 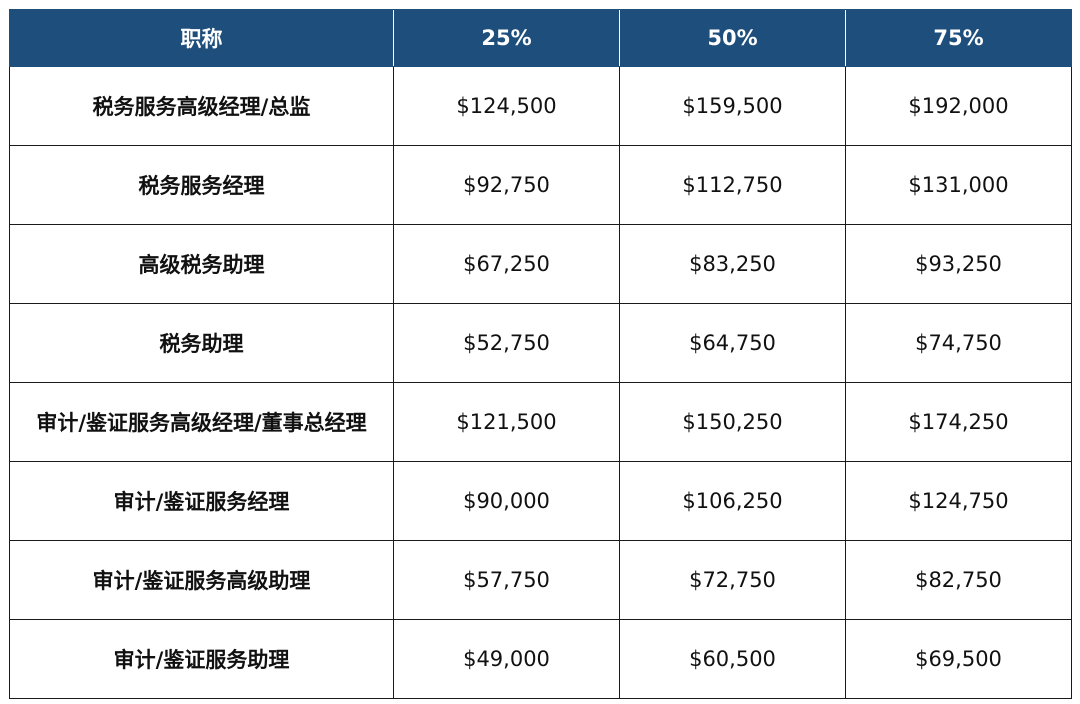 I want to click on job-title-cell: 税务服务经理, so click(x=201, y=185).